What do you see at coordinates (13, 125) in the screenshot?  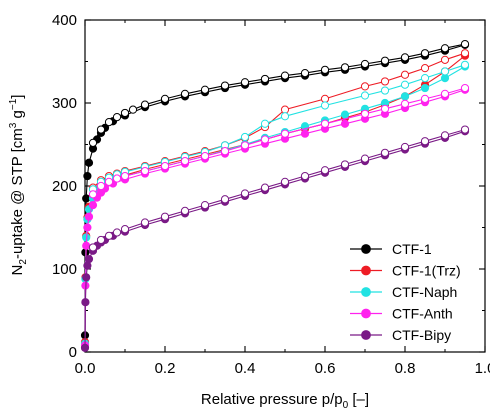 I see `y-axis-title-sup1: 3` at bounding box center [13, 125].